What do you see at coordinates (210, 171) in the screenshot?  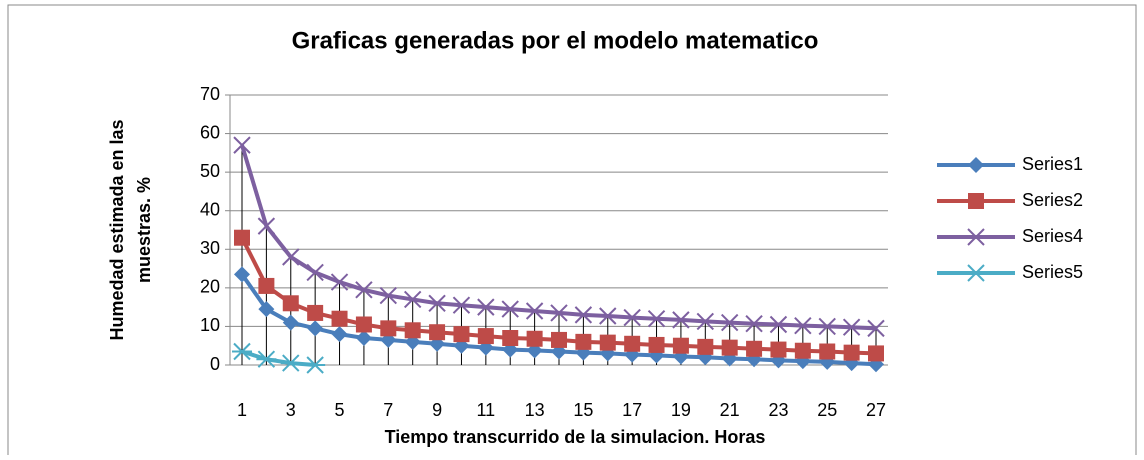 I see `y-tick-label: 50` at bounding box center [210, 171].